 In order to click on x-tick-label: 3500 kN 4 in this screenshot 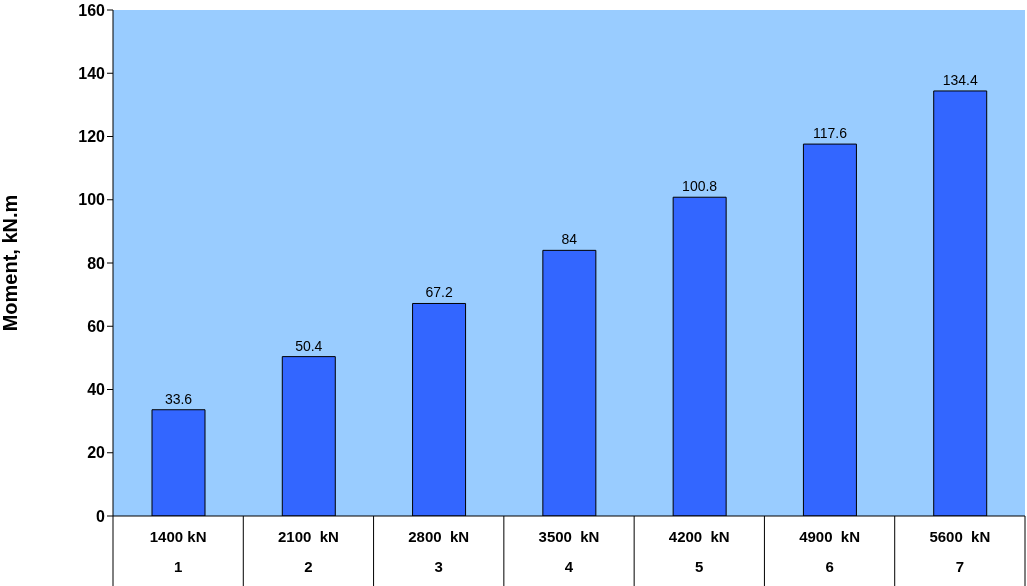, I will do `click(569, 551)`.